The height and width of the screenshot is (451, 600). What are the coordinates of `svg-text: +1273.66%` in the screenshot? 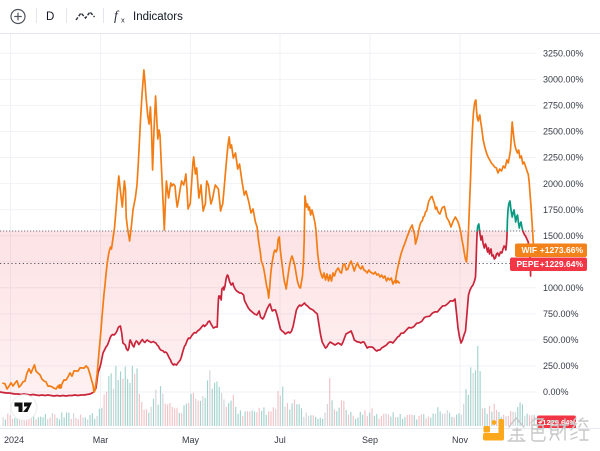 It's located at (562, 250).